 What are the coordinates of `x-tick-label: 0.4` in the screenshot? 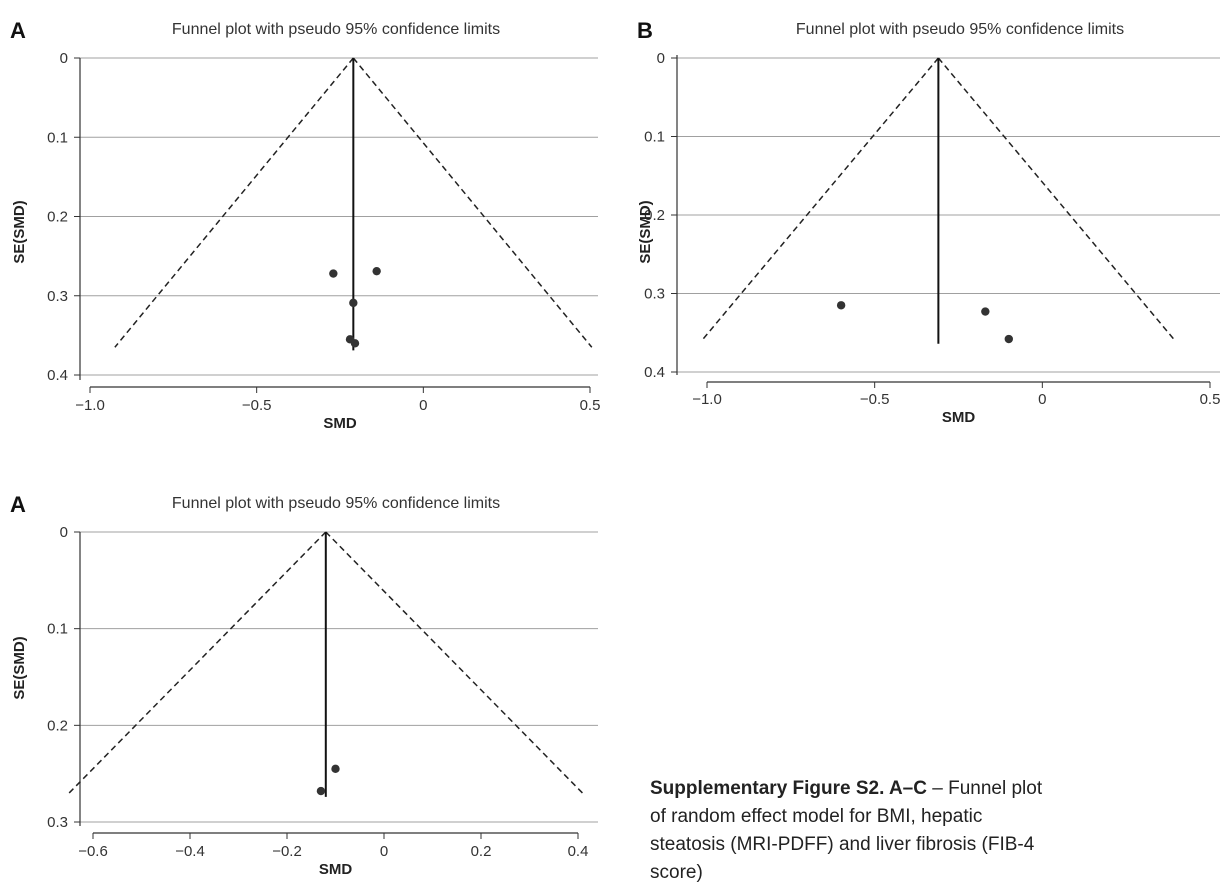 It's located at (578, 851).